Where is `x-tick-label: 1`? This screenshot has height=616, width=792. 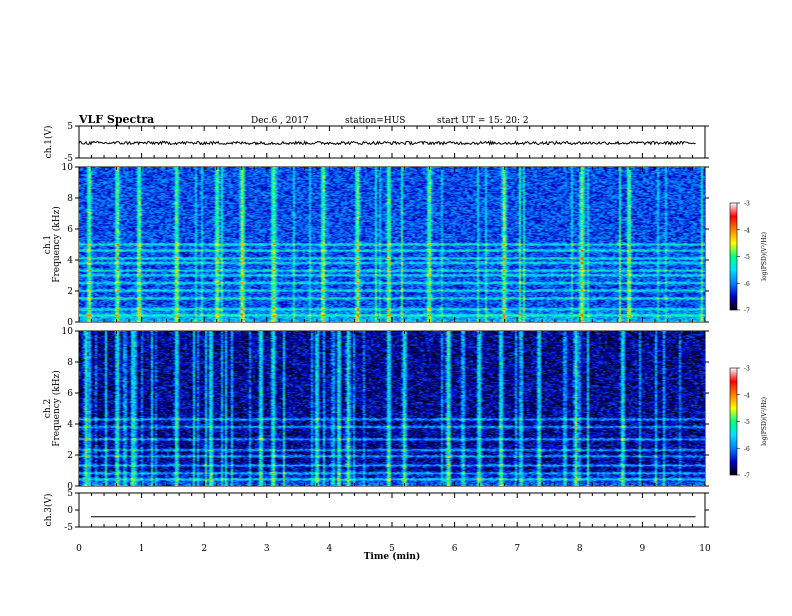
x-tick-label: 1 is located at coordinates (142, 549).